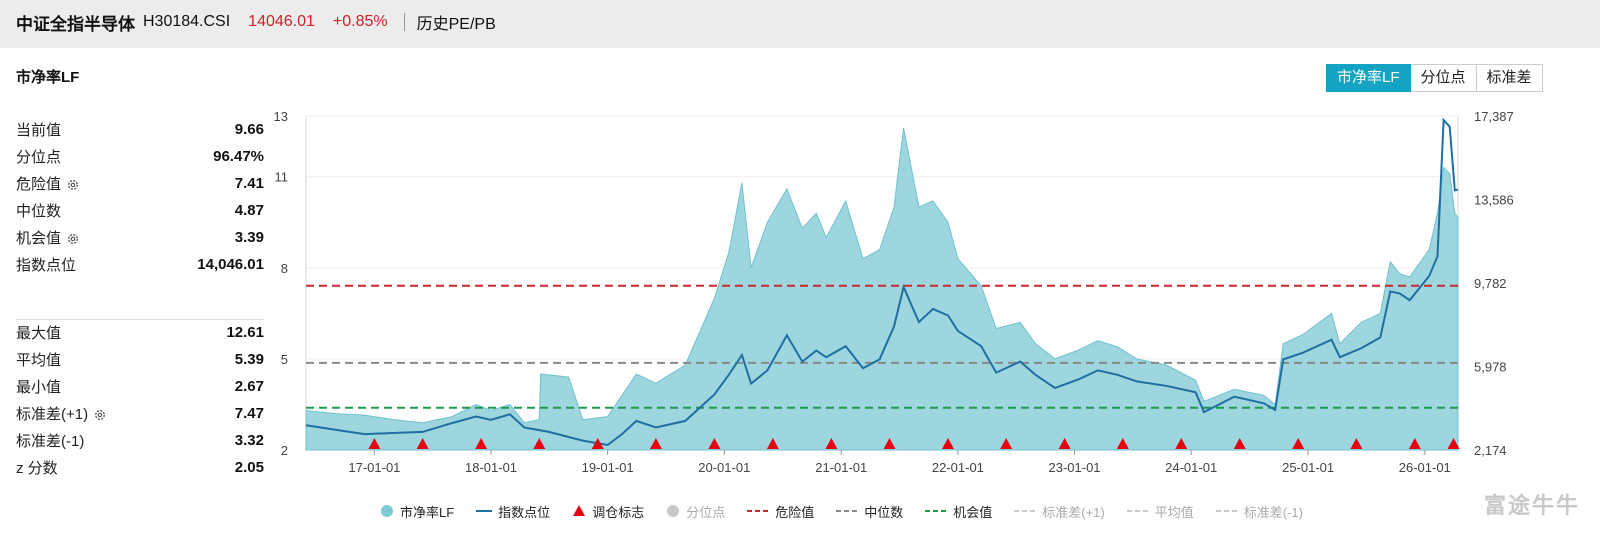  What do you see at coordinates (249, 129) in the screenshot?
I see `stat-value: 9.66` at bounding box center [249, 129].